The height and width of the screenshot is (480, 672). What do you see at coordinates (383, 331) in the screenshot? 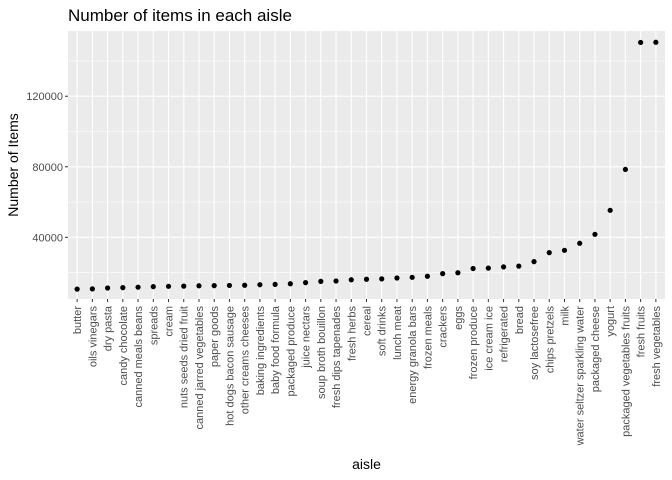
I see `x-tick-label: soft drinks` at bounding box center [383, 331].